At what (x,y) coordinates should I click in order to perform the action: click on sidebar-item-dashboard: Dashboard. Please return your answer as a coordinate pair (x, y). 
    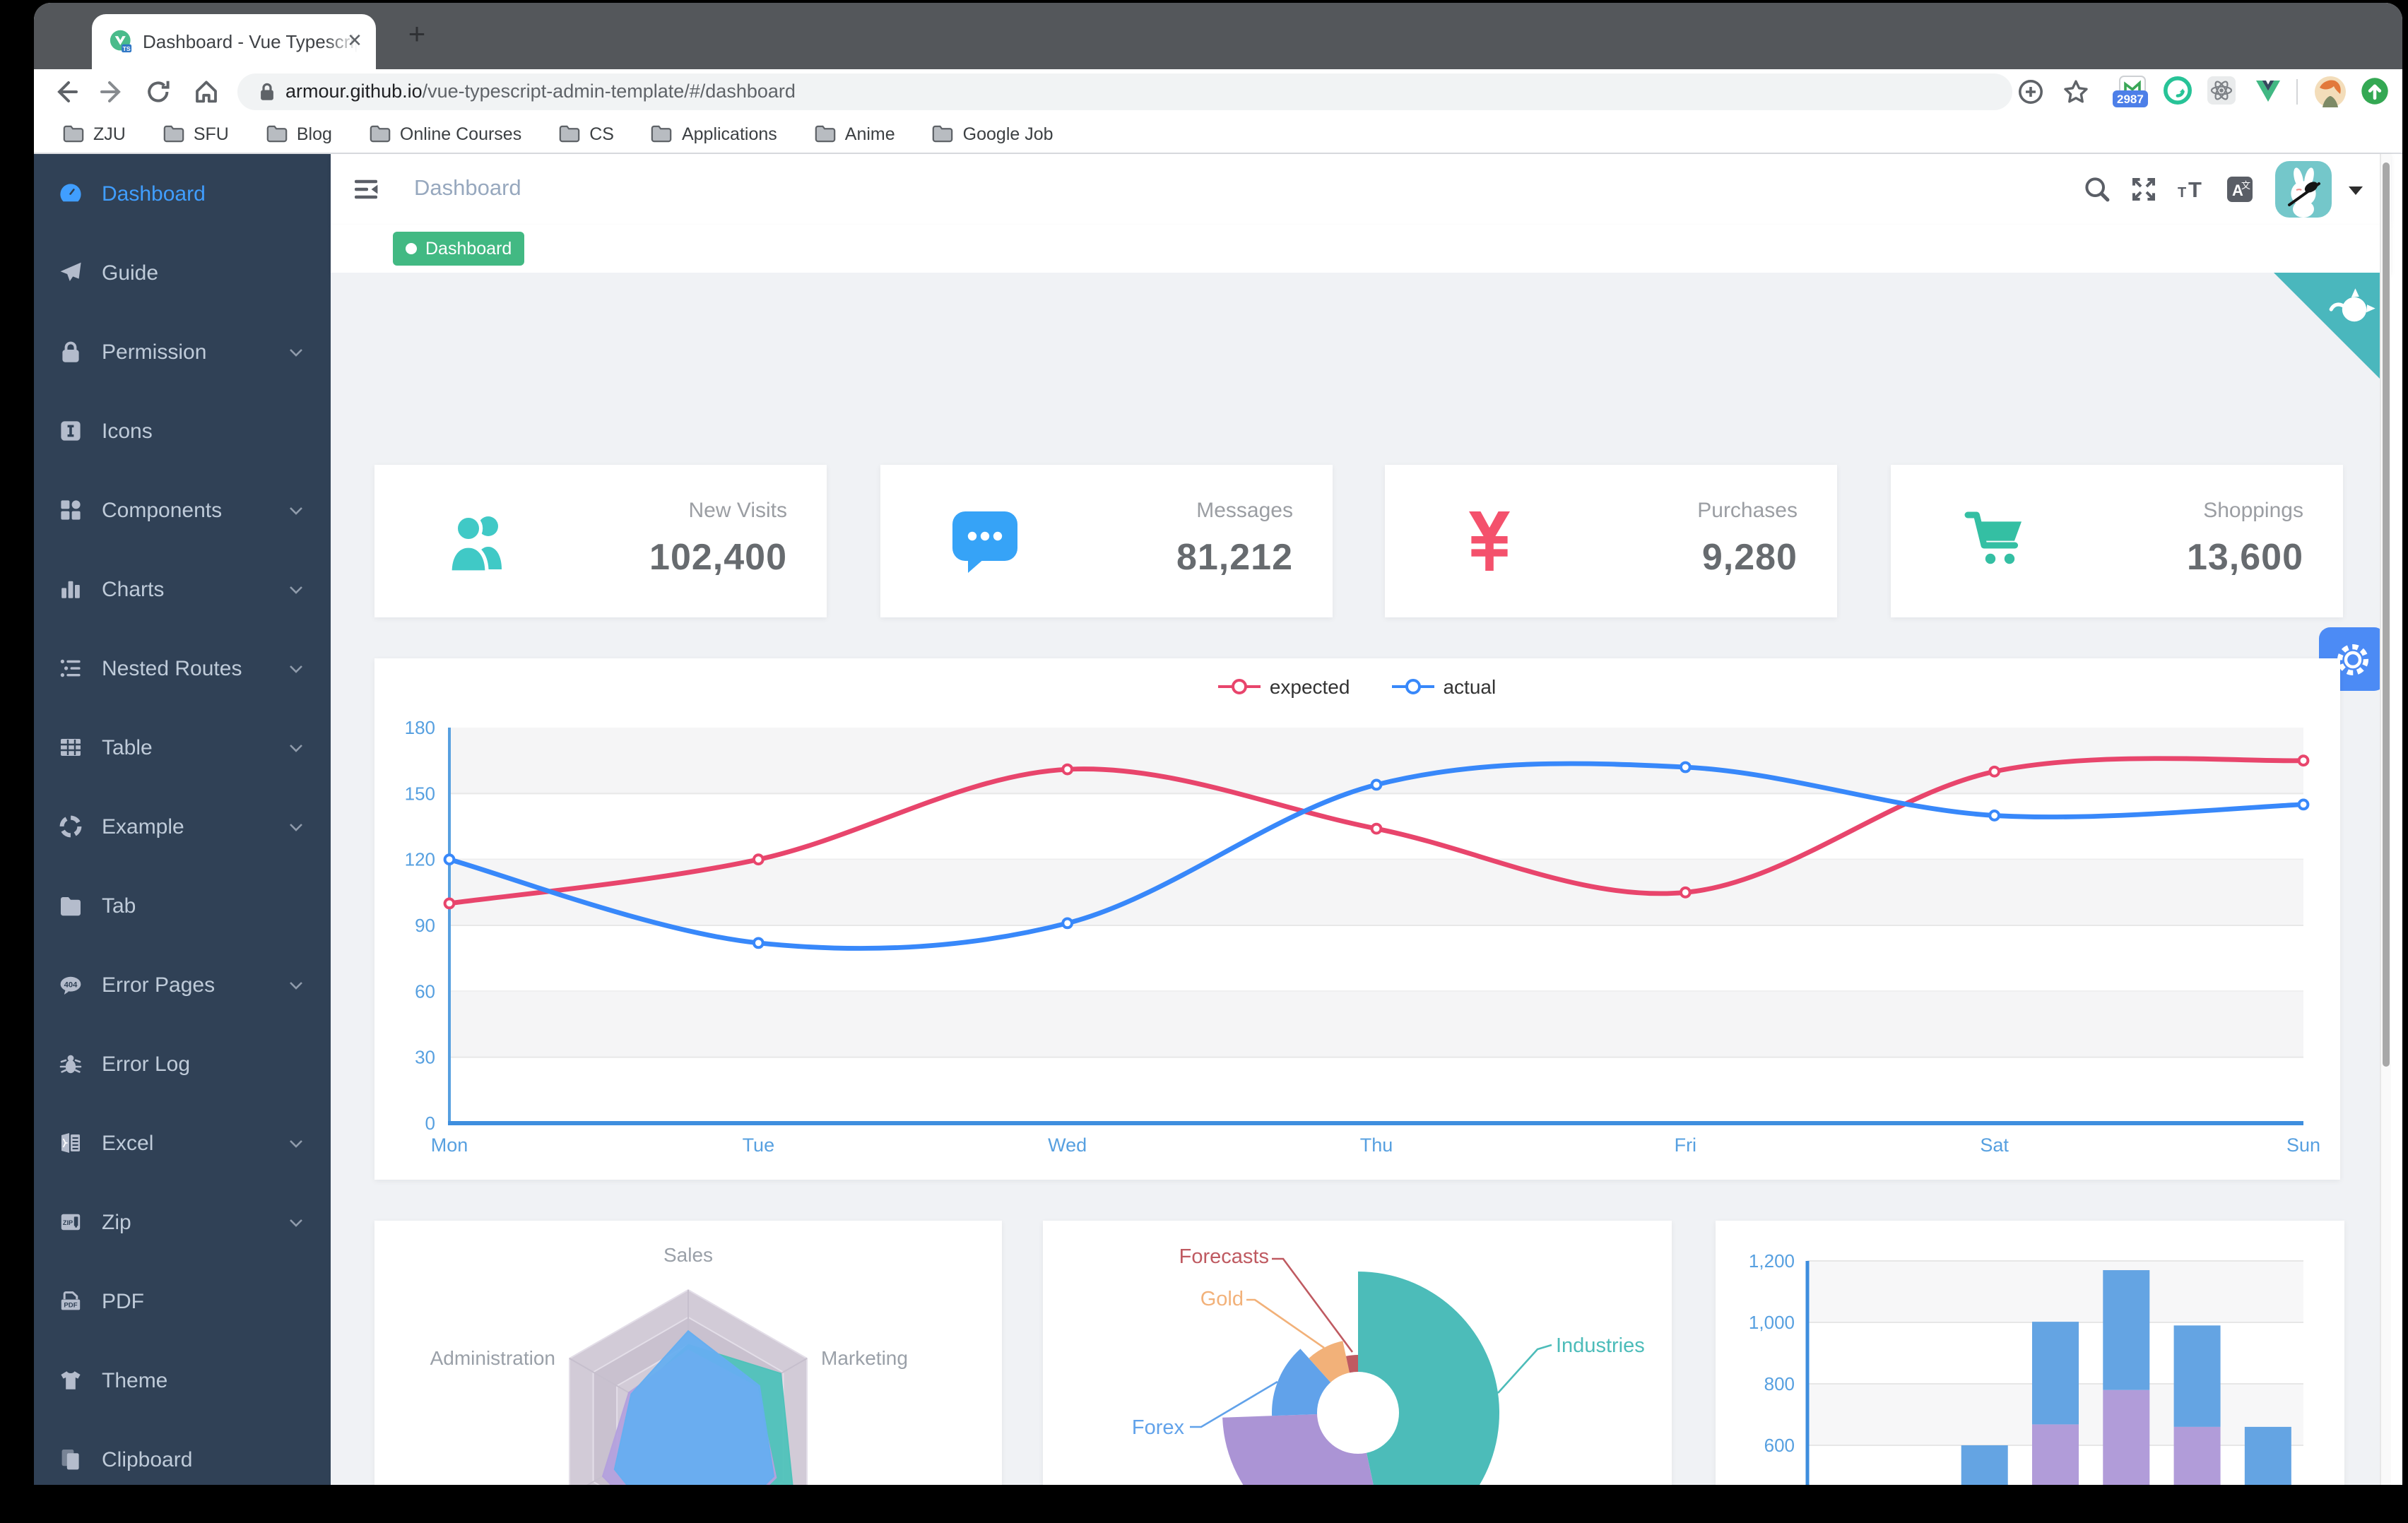
    Looking at the image, I should click on (182, 193).